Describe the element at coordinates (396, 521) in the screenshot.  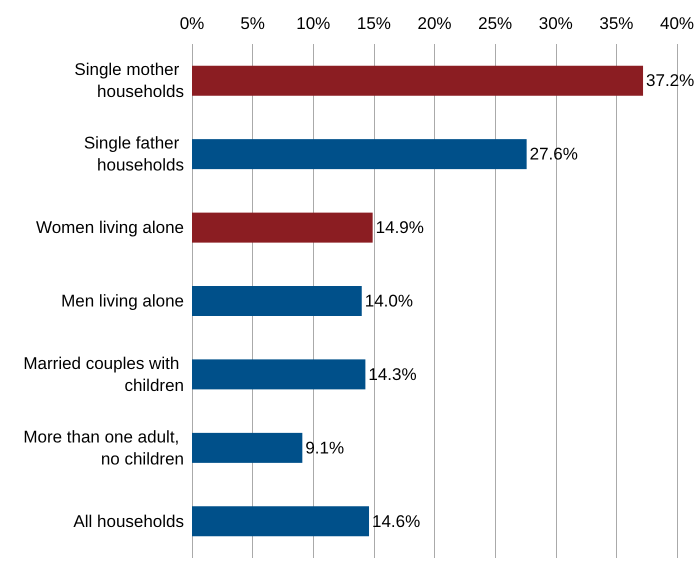
I see `data-label: 14.6%` at that location.